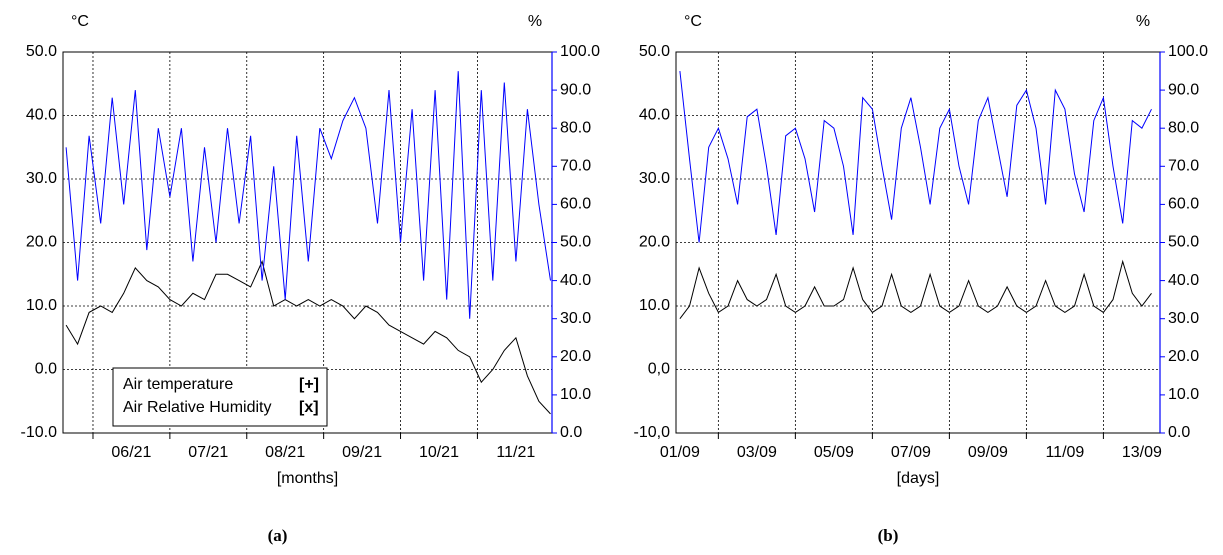 This screenshot has width=1223, height=555. What do you see at coordinates (309, 384) in the screenshot?
I see `legend-marker: [+]` at bounding box center [309, 384].